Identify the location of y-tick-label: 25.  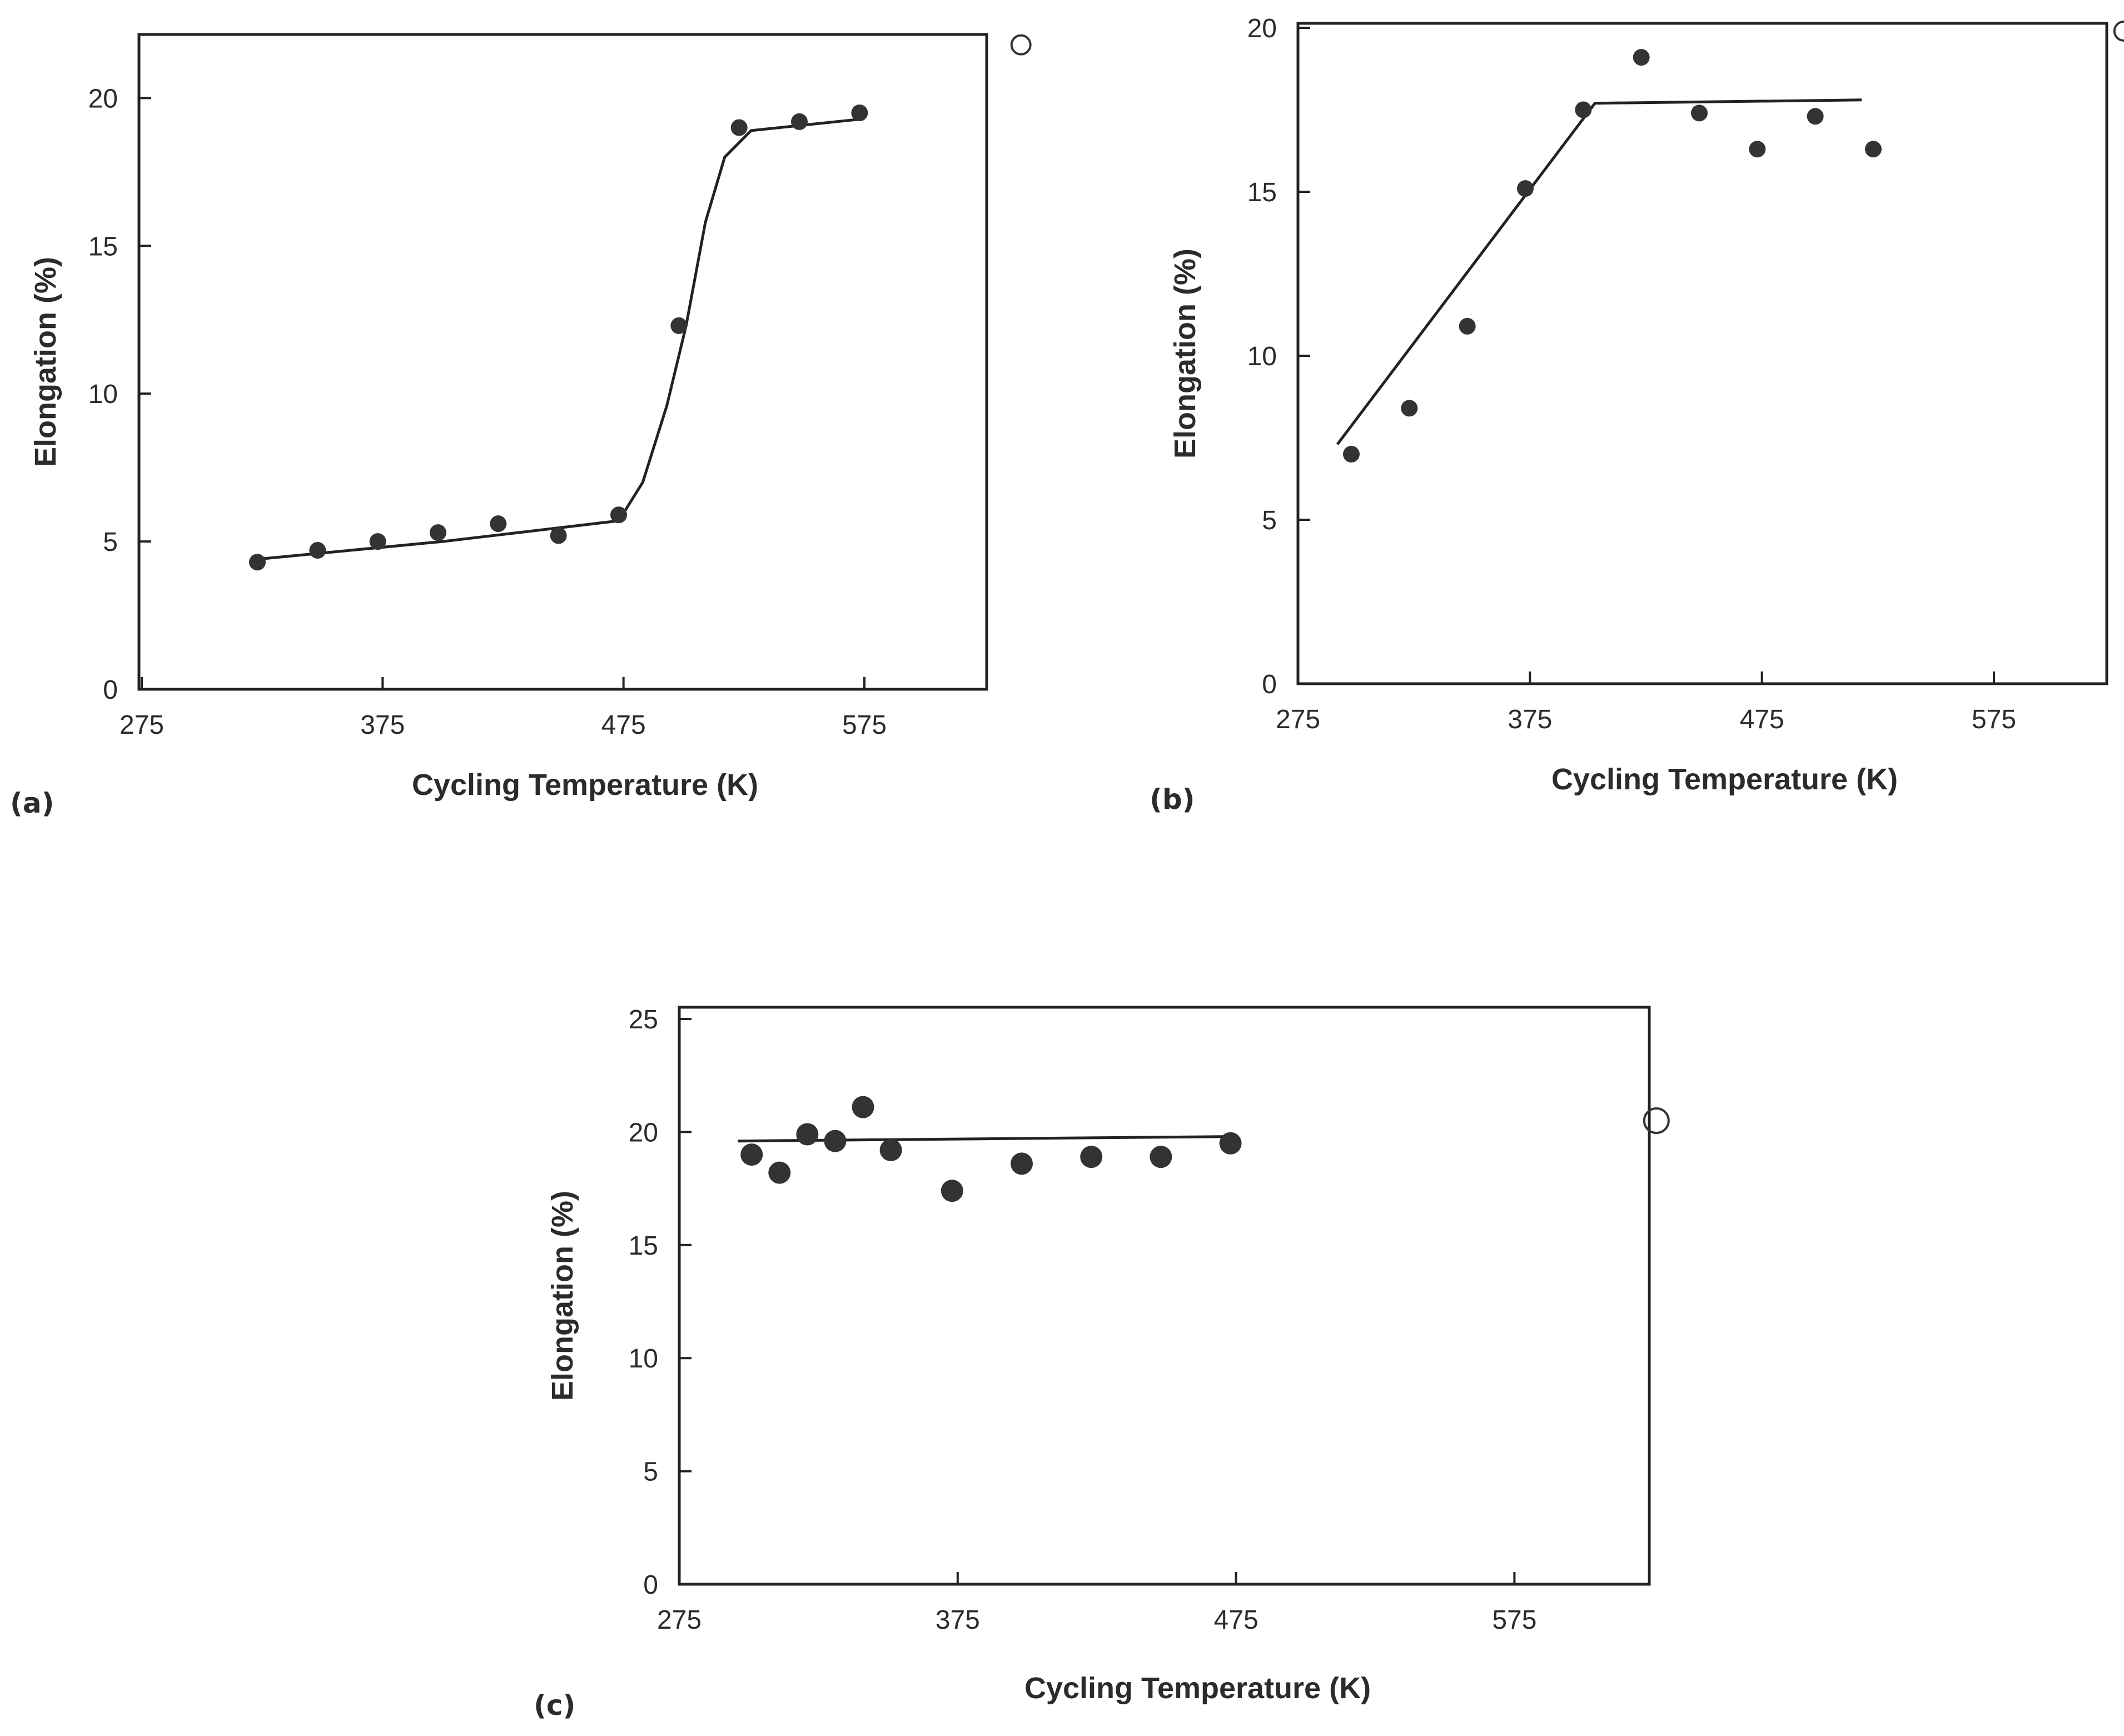
(643, 1019).